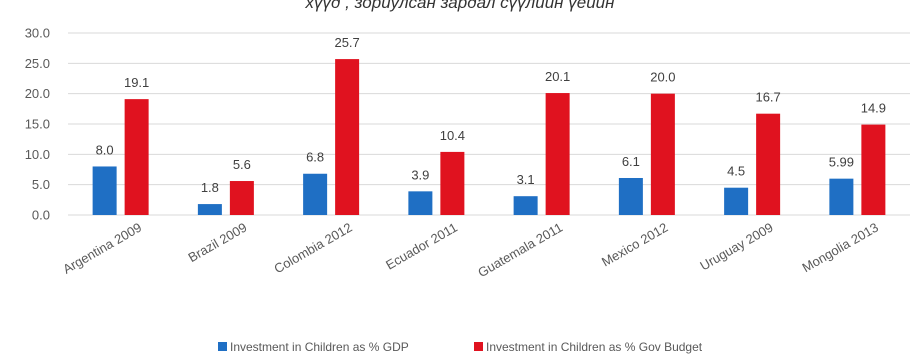 This screenshot has width=920, height=360. I want to click on category-label: Guatemala 2011, so click(520, 250).